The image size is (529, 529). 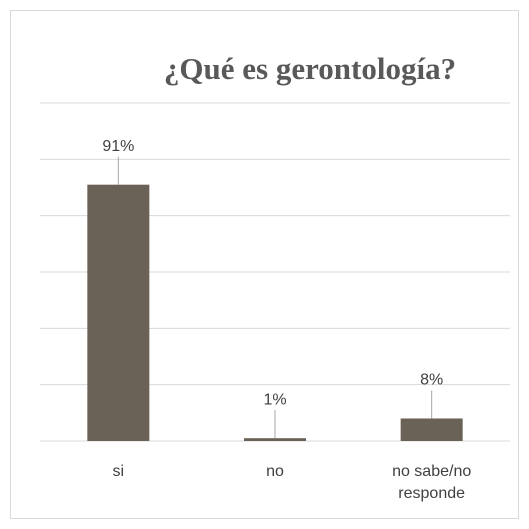 What do you see at coordinates (118, 471) in the screenshot?
I see `x-tick-label: si` at bounding box center [118, 471].